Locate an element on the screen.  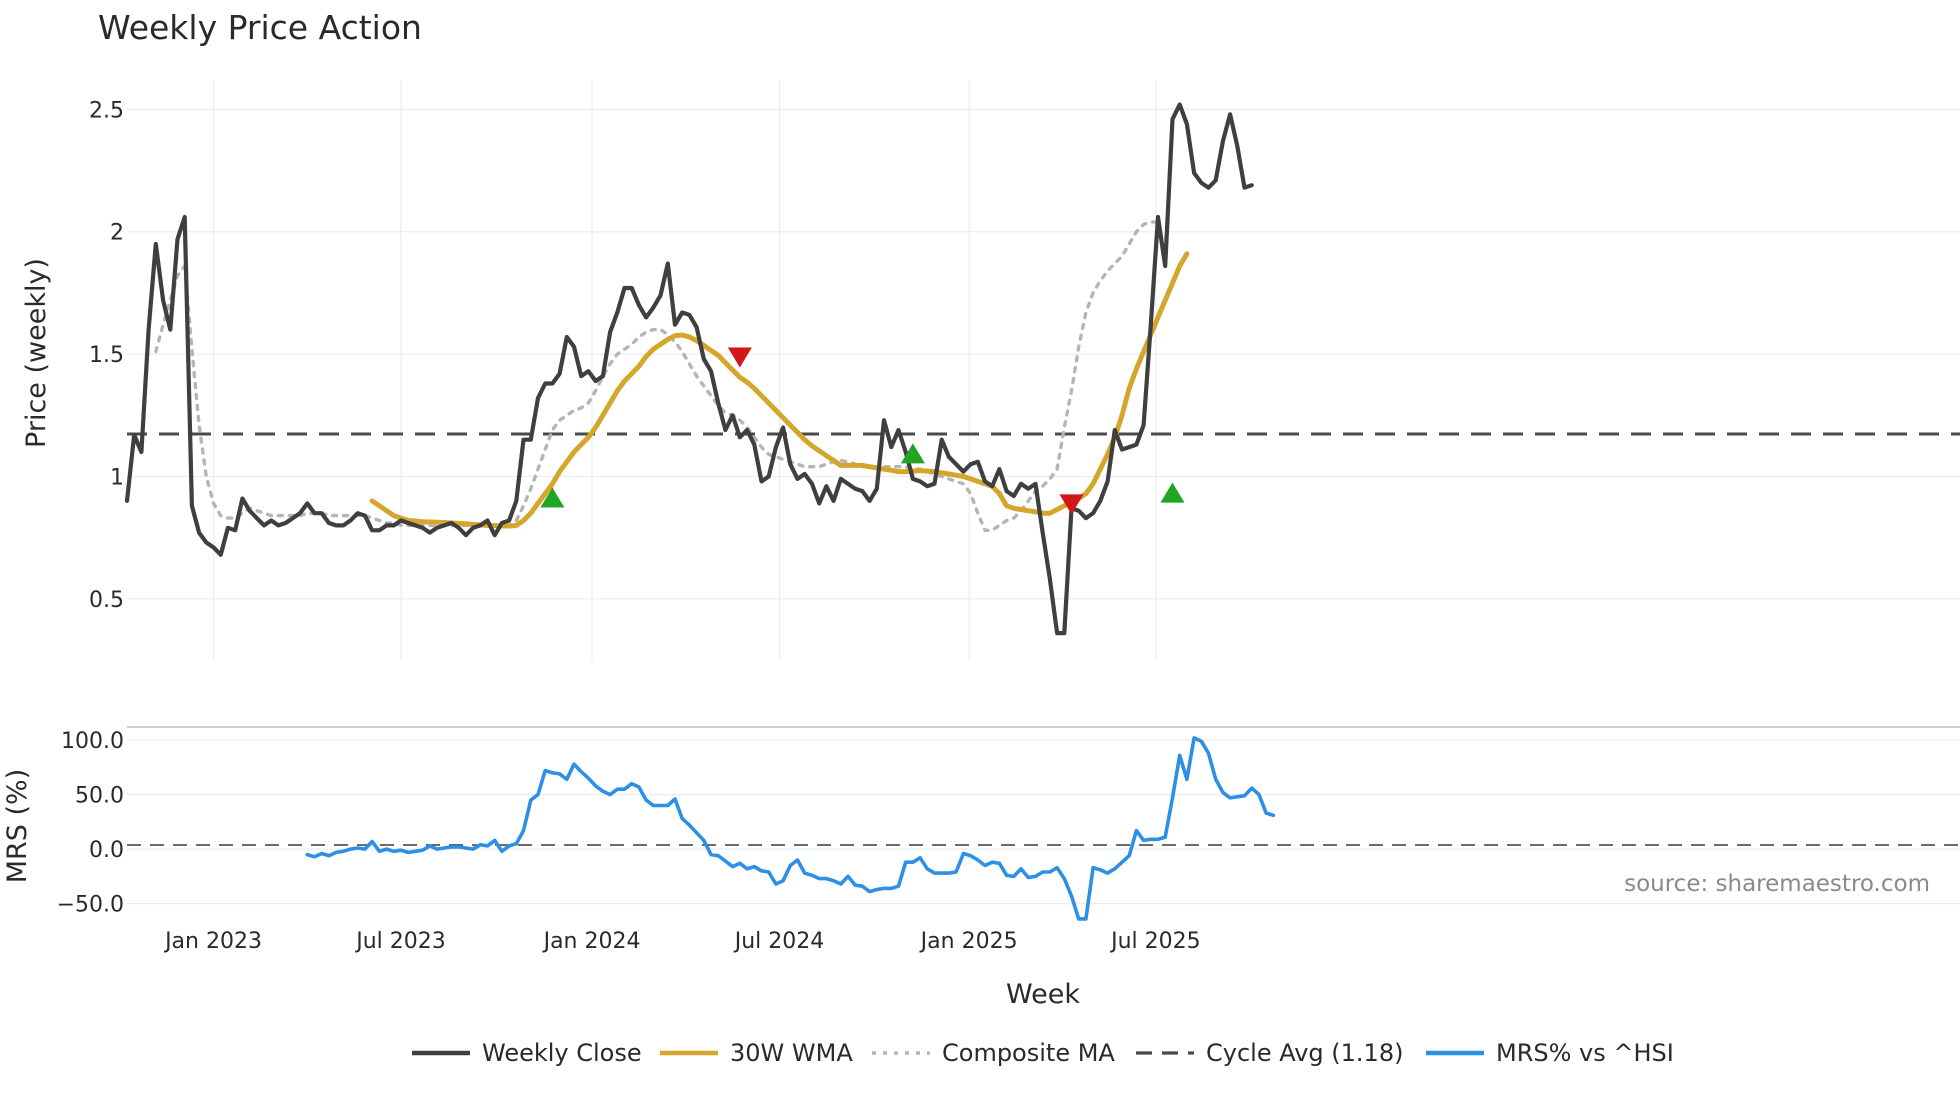
chart-title: Weekly Price Action is located at coordinates (260, 27).